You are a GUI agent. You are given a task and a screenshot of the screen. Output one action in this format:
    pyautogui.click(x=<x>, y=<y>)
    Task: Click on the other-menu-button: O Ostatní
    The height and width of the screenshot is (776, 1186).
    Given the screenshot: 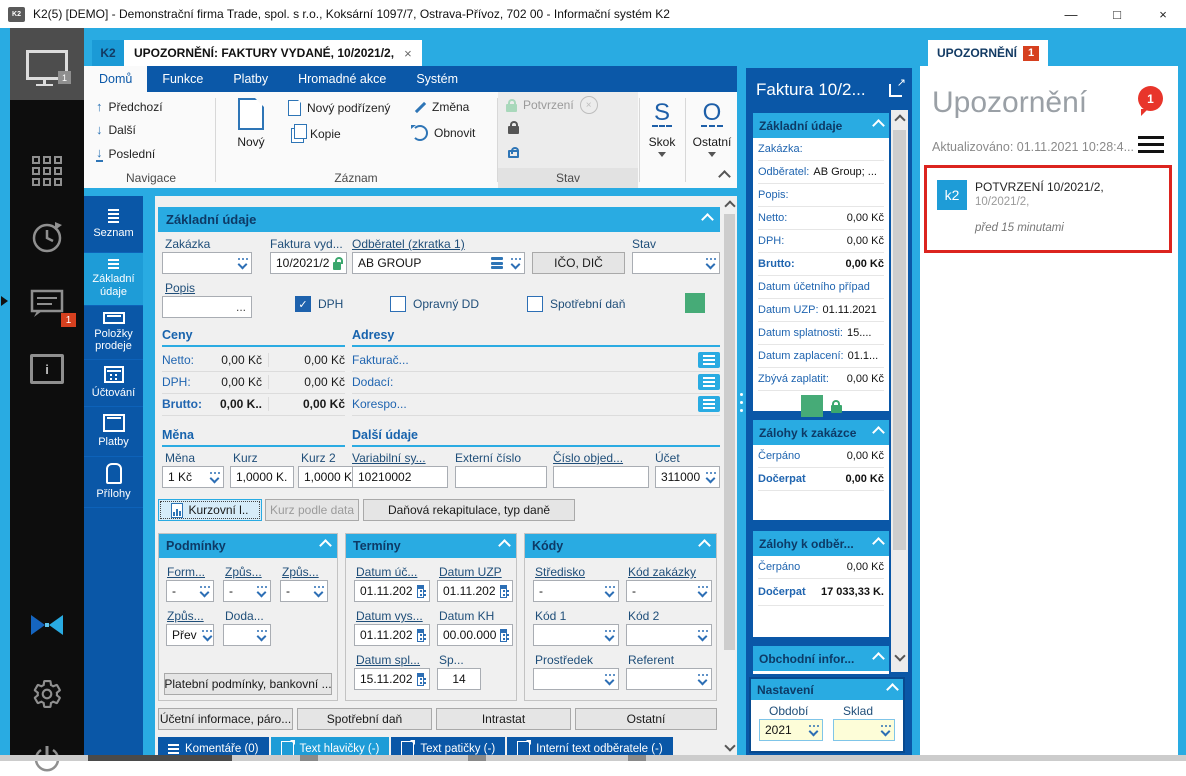 What is the action you would take?
    pyautogui.click(x=712, y=140)
    